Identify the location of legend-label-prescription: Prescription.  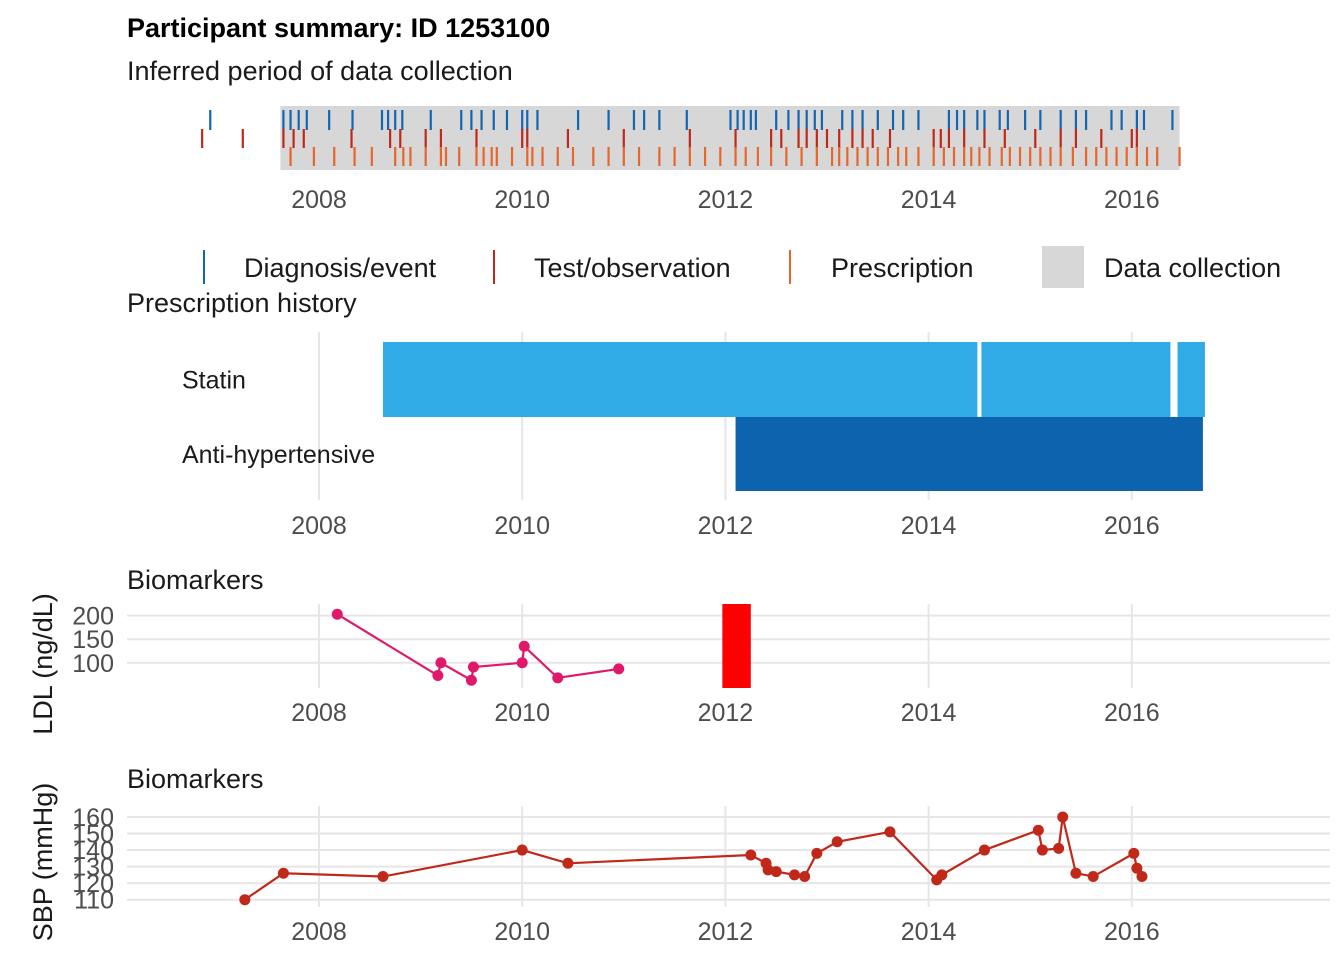
(902, 268).